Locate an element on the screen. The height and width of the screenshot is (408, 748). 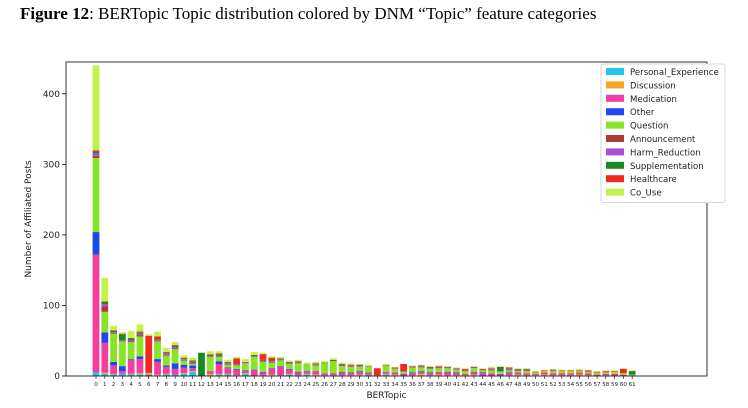
bar-segment-41-medication is located at coordinates (456, 374).